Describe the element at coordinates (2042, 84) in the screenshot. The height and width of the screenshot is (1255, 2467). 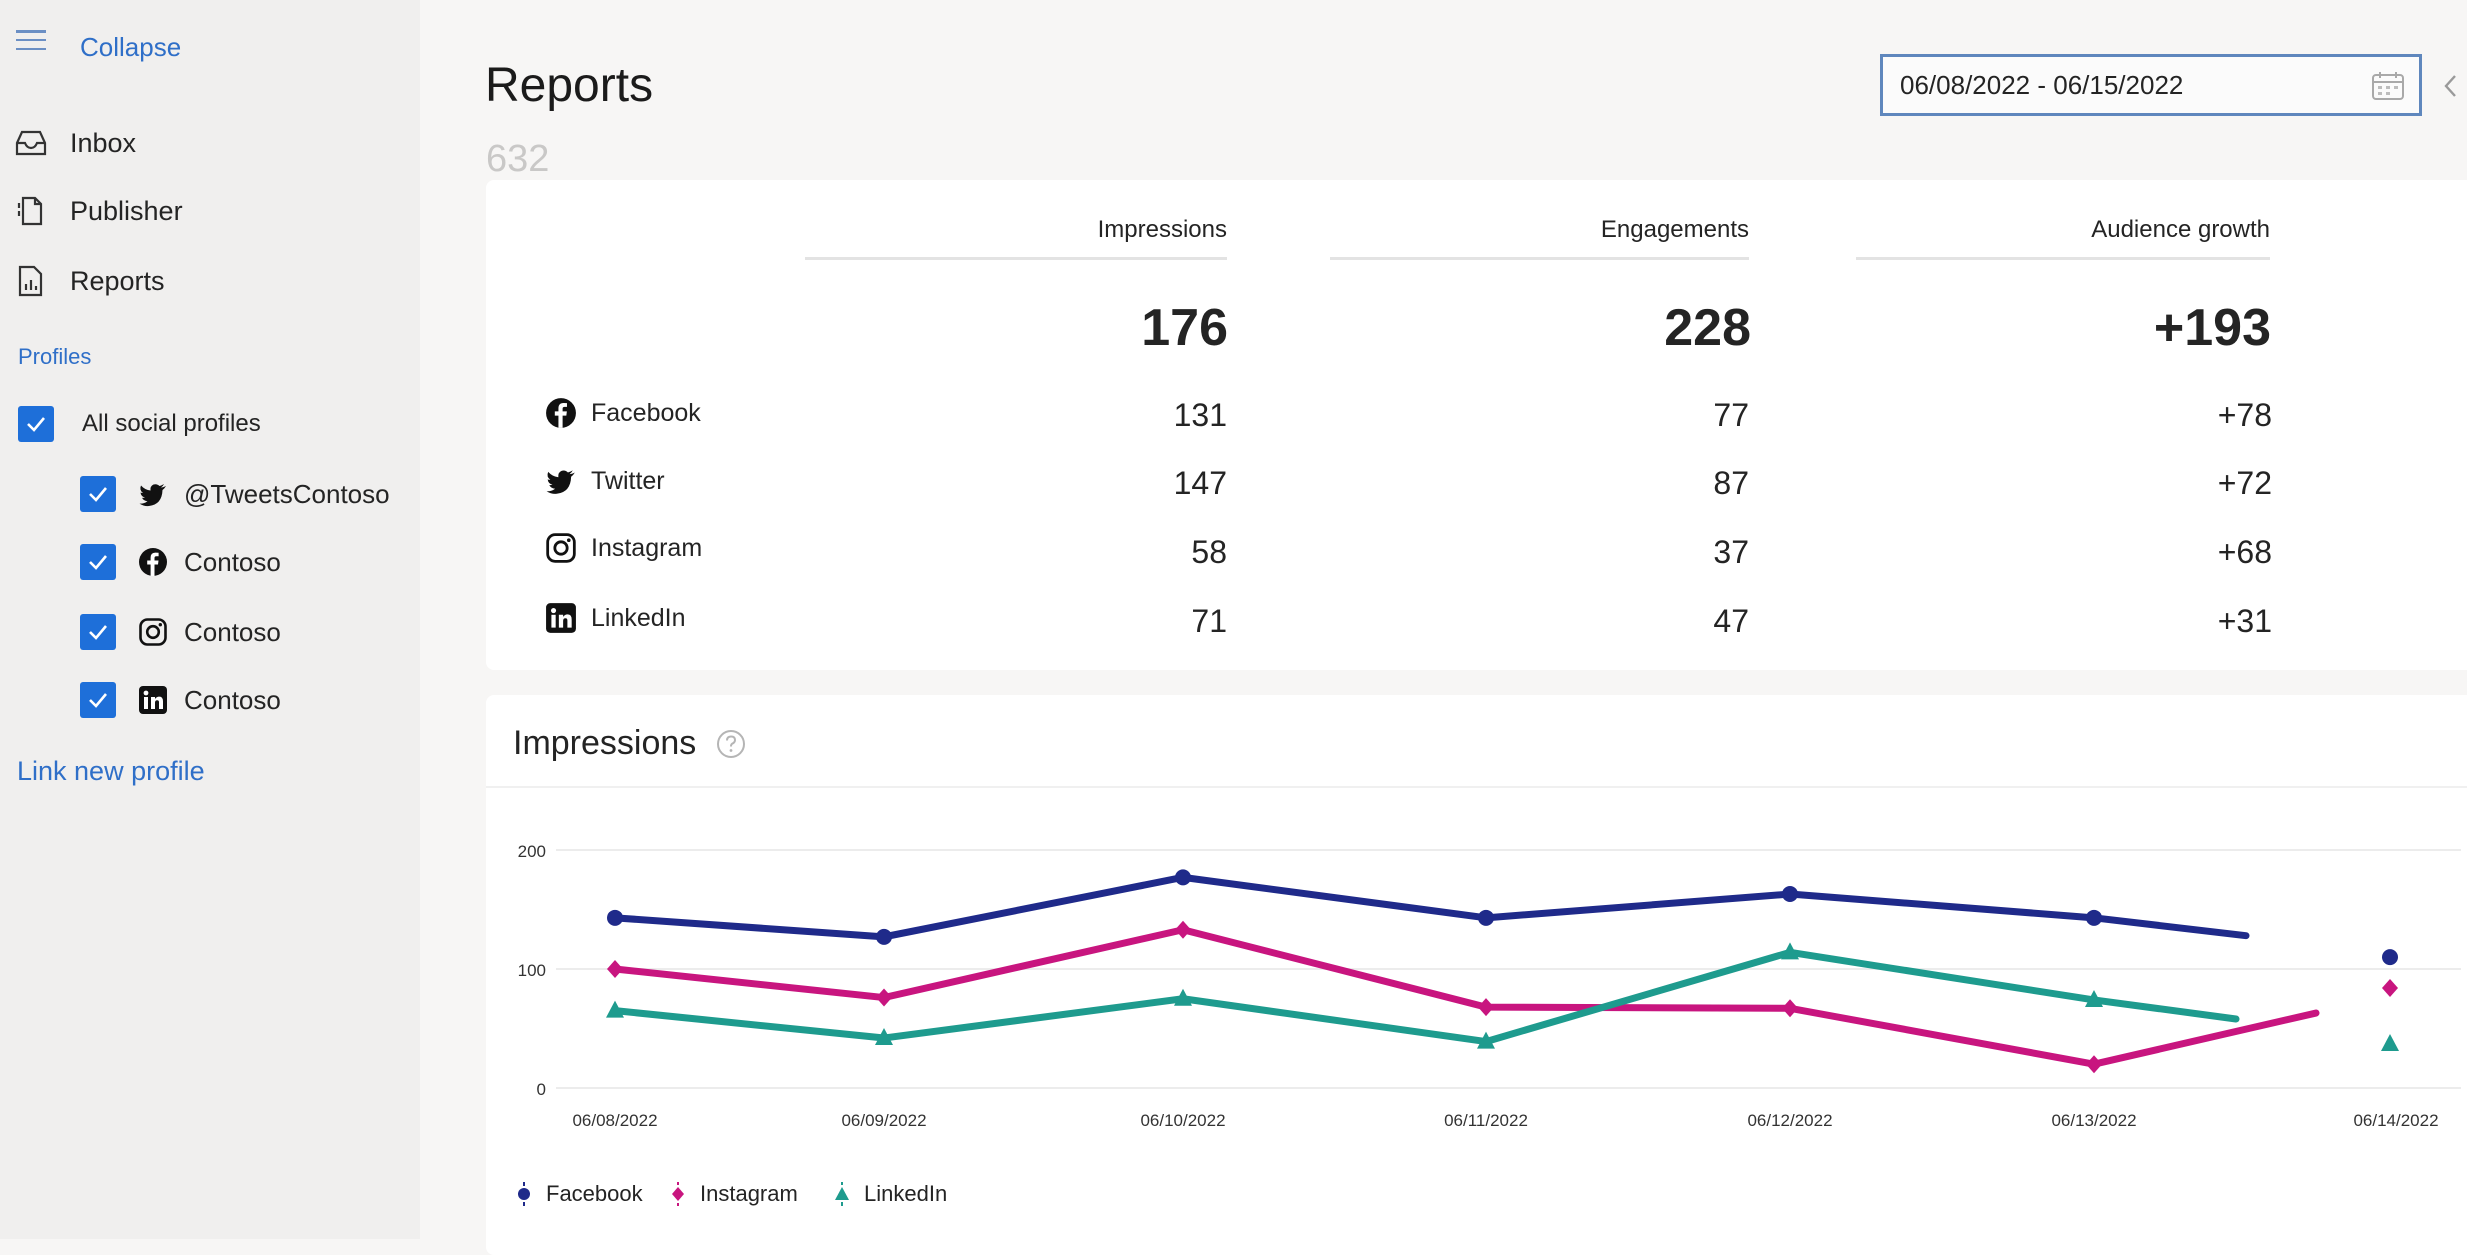
I see `date-range-value: 06/08/2022 - 06/15/2022` at that location.